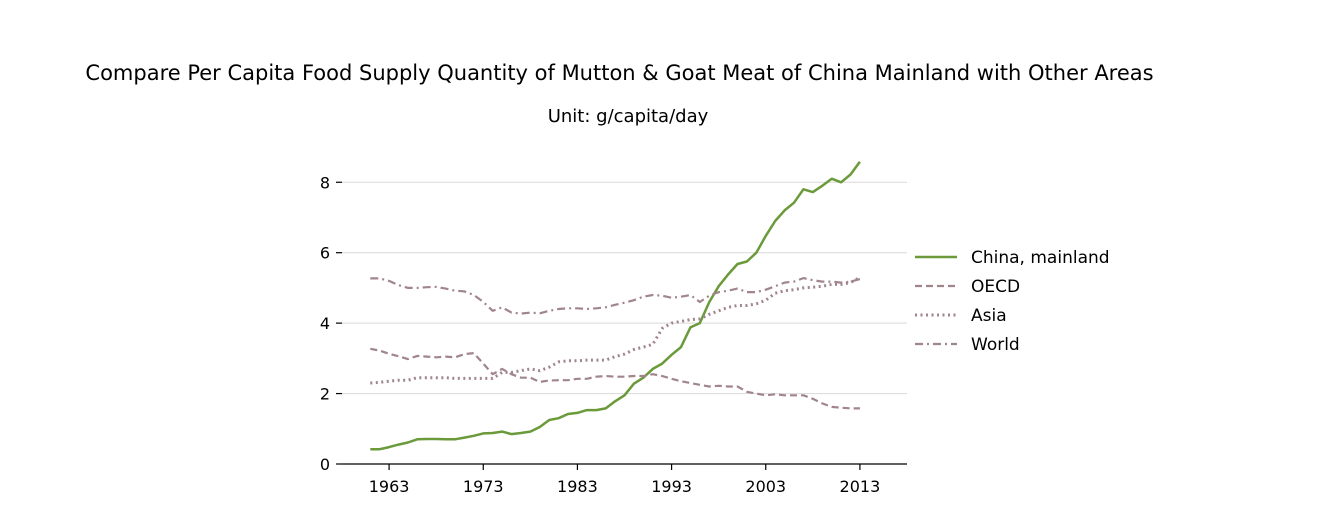 The image size is (1339, 518). What do you see at coordinates (615, 330) in the screenshot?
I see `series-line-asia` at bounding box center [615, 330].